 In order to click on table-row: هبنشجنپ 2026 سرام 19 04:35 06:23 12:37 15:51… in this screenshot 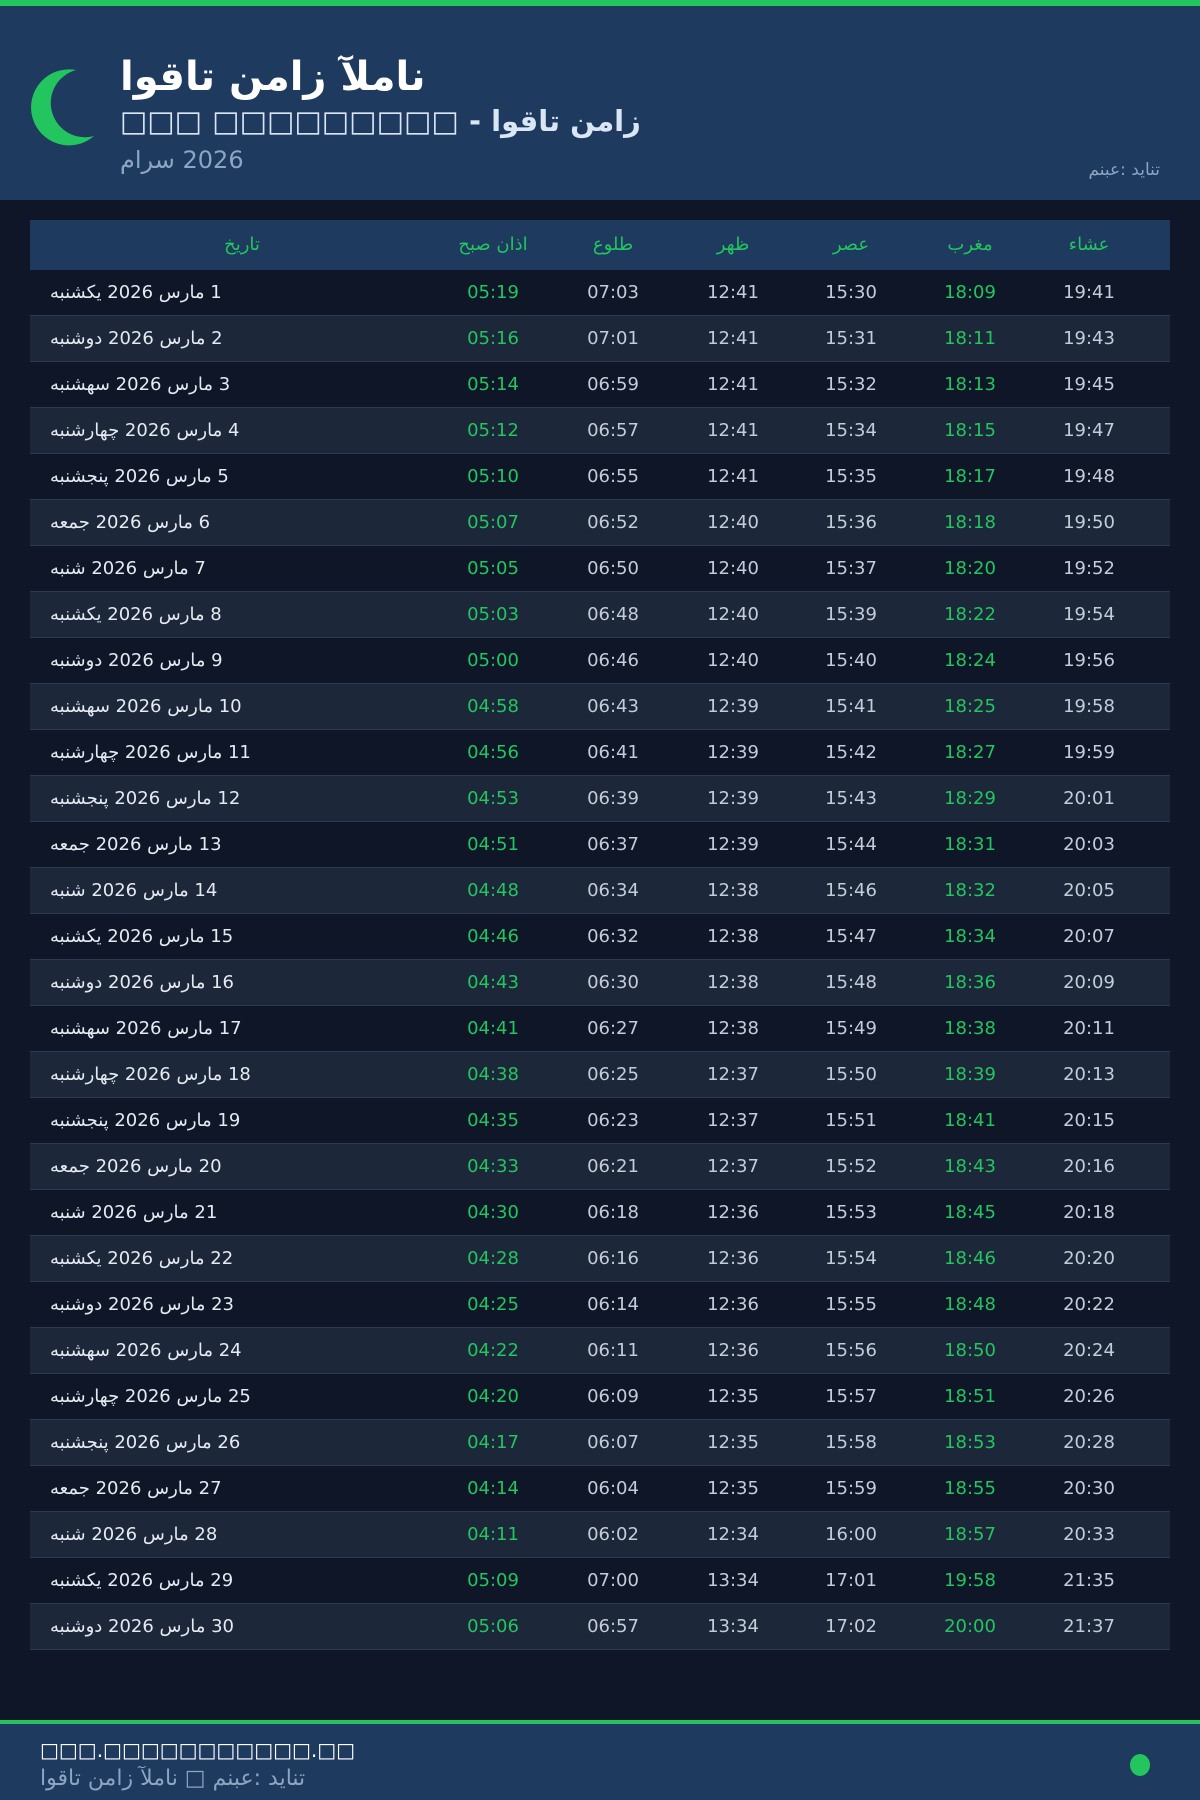, I will do `click(600, 1121)`.